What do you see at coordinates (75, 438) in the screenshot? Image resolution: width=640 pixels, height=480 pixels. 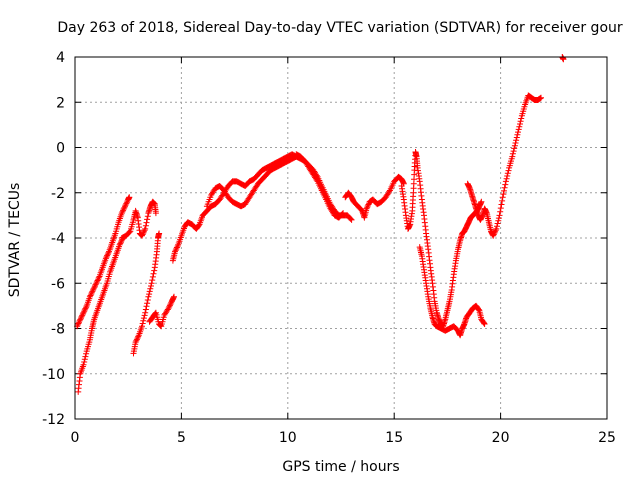 I see `x-tick-label: 0` at bounding box center [75, 438].